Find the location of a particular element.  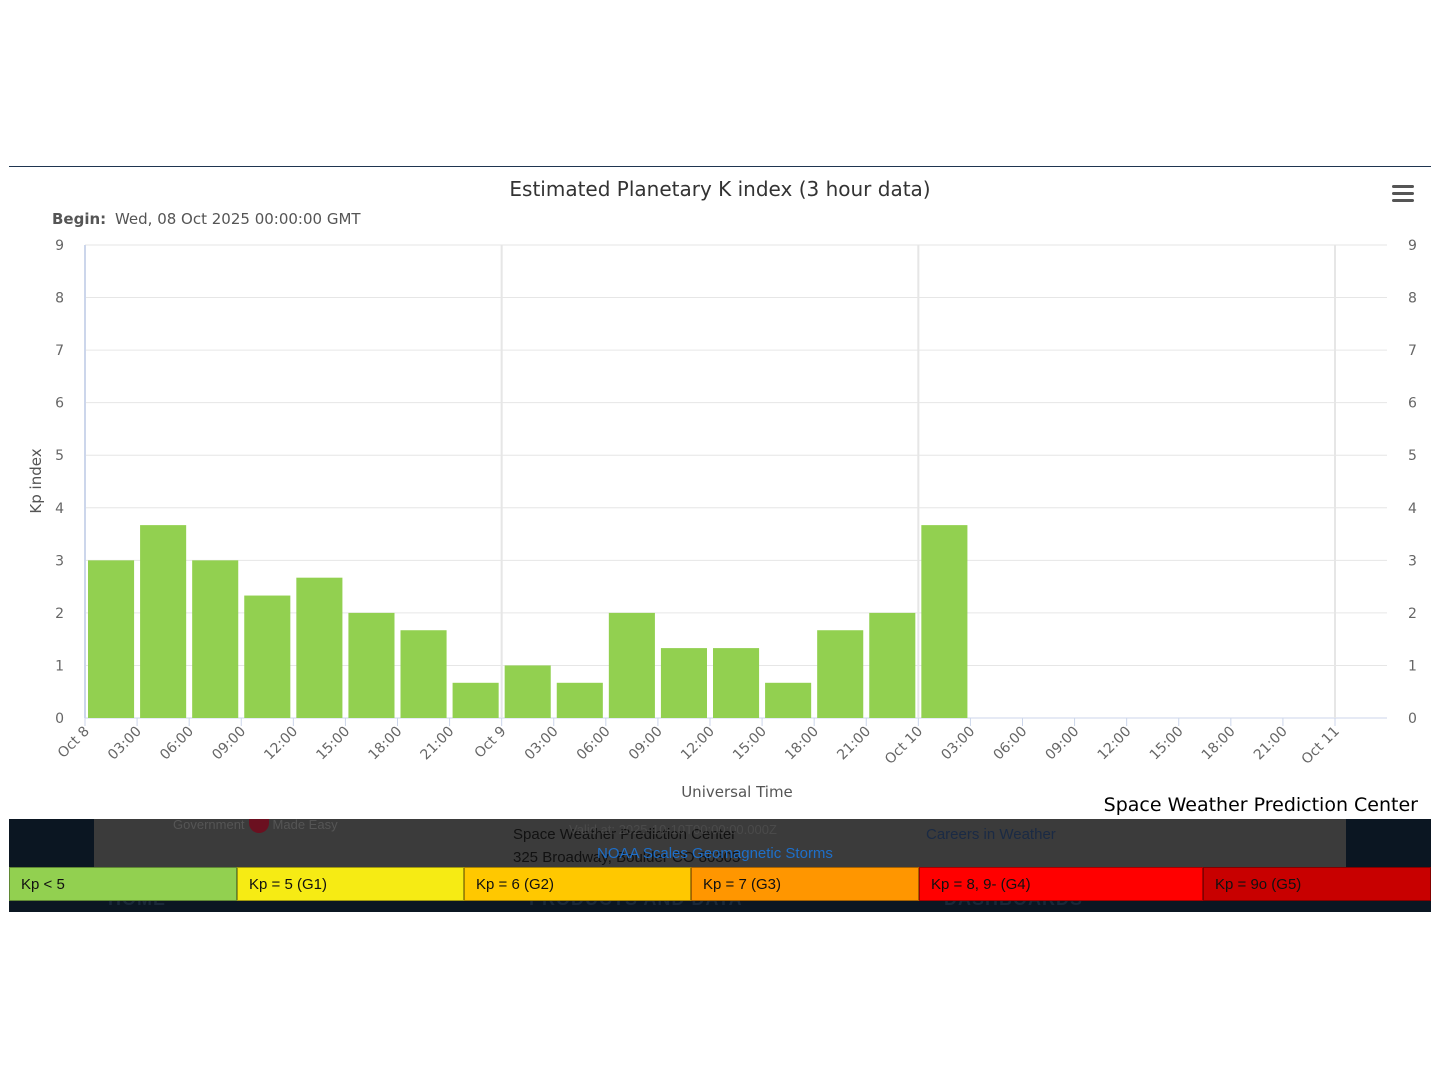

noaa-scales-link: NOAA Scales Geomagnetic Storms is located at coordinates (715, 853).